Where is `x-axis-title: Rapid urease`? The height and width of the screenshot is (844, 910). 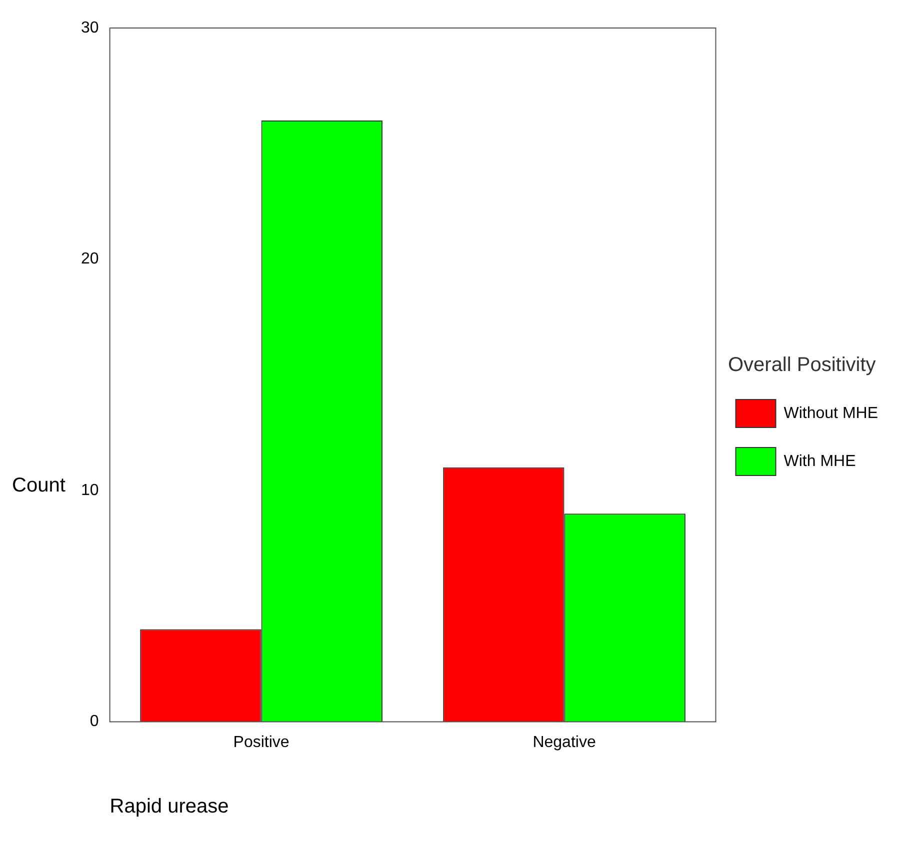 x-axis-title: Rapid urease is located at coordinates (169, 807).